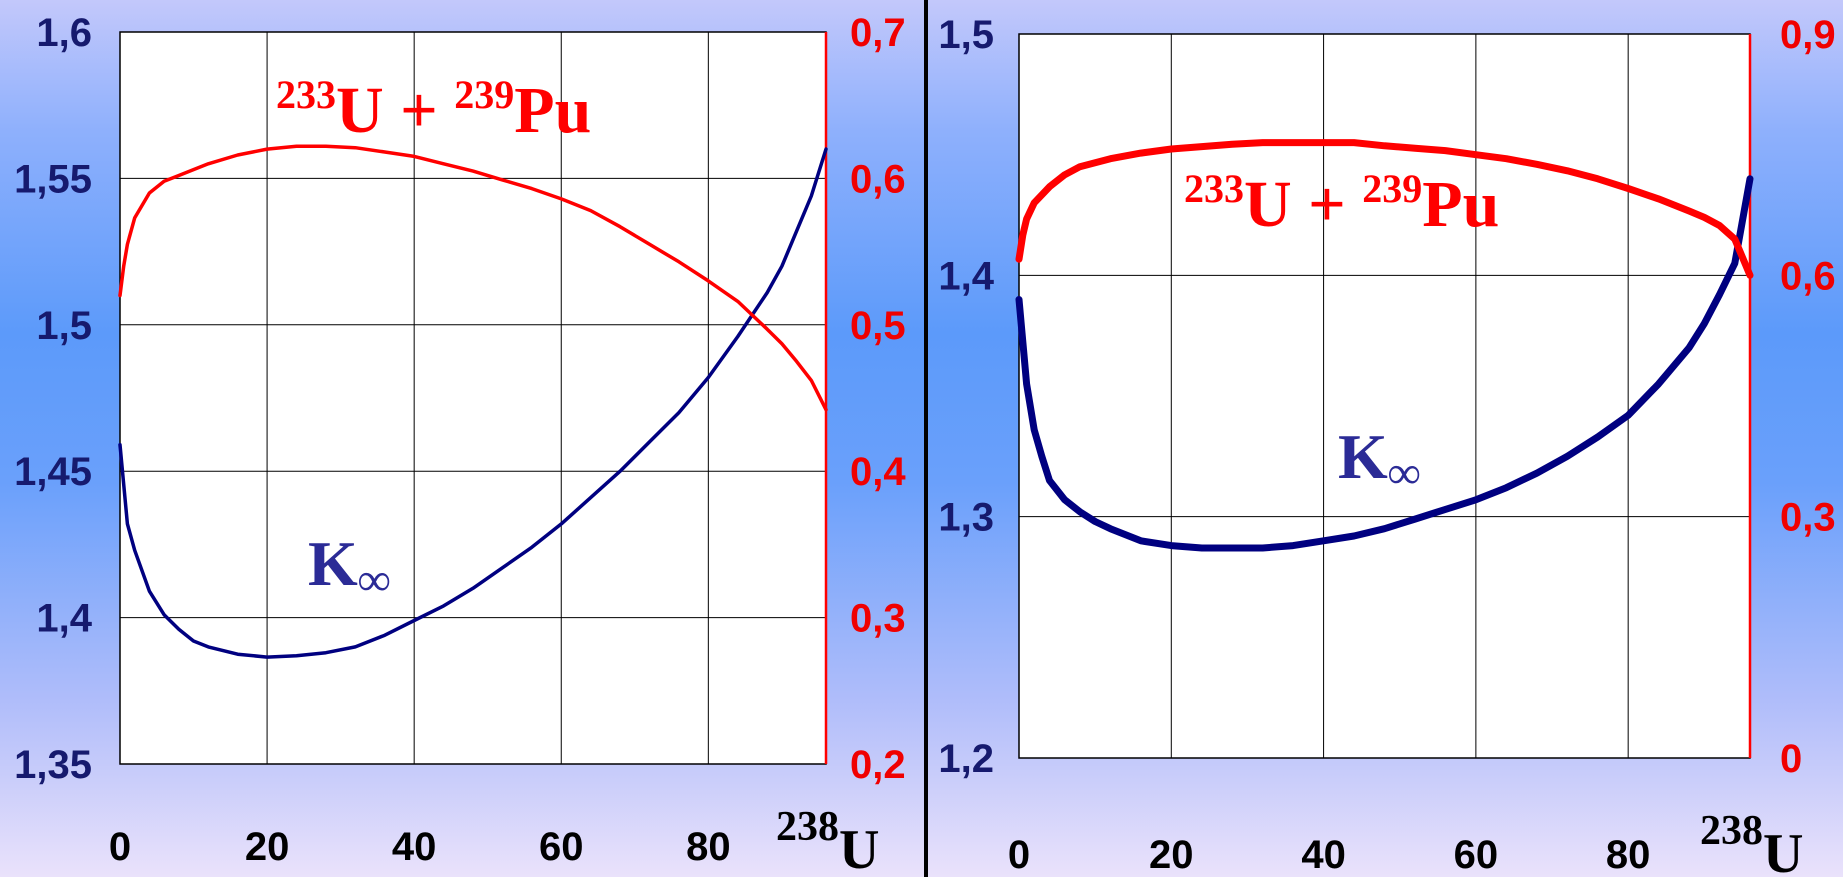 The image size is (1843, 877). I want to click on left-y-axis-ticks: 1,2 1,3 1,4 1,5, so click(966, 397).